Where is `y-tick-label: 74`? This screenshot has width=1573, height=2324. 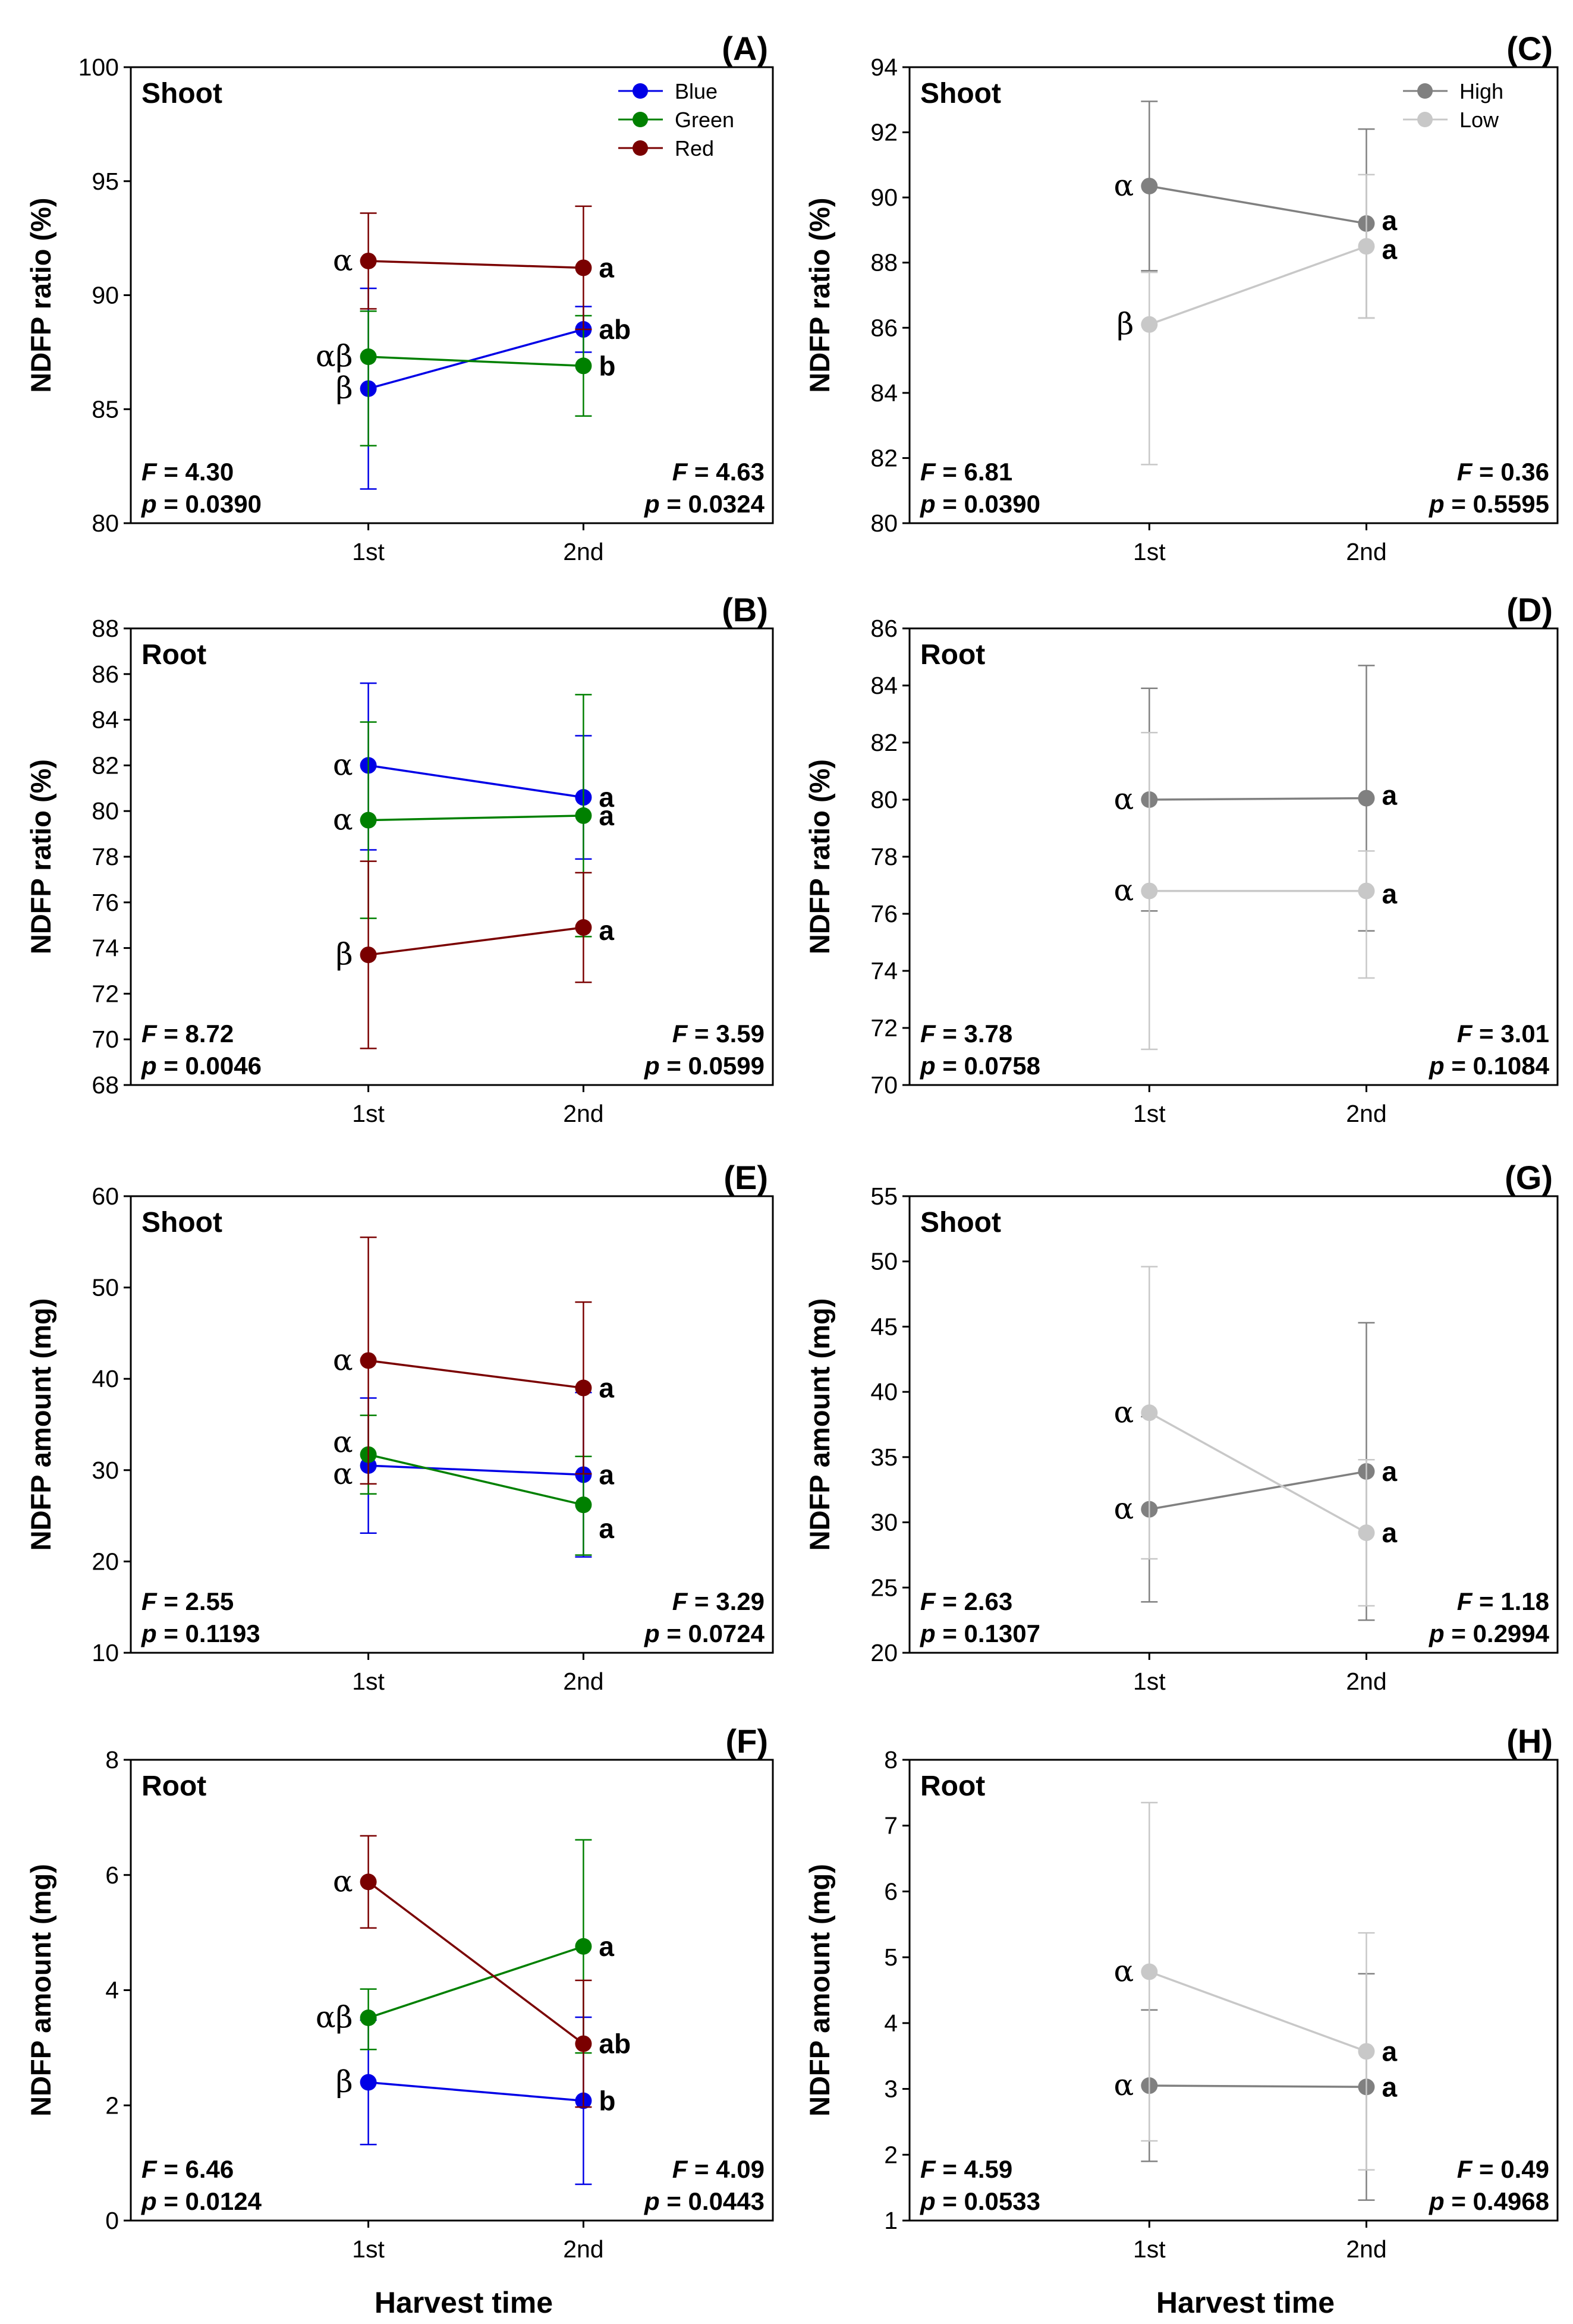
y-tick-label: 74 is located at coordinates (106, 948).